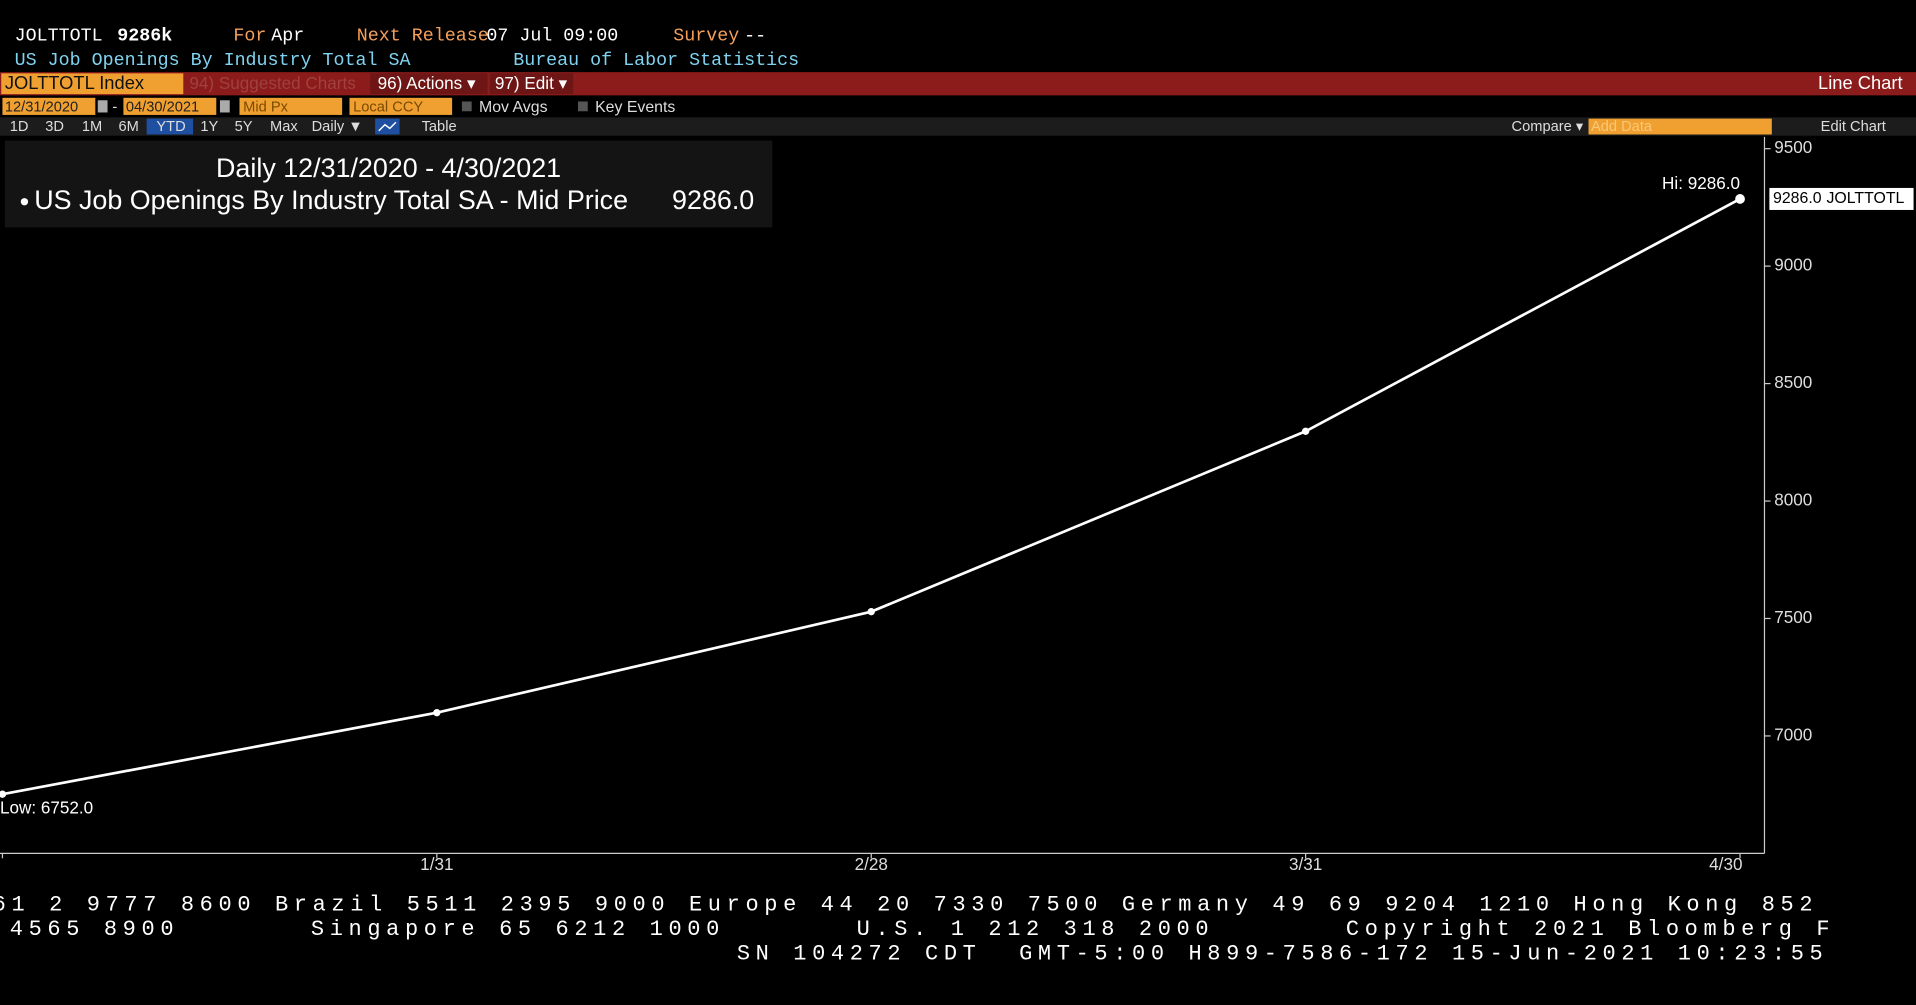 This screenshot has height=1005, width=1916. What do you see at coordinates (1793, 734) in the screenshot?
I see `y-tick-label: 7000` at bounding box center [1793, 734].